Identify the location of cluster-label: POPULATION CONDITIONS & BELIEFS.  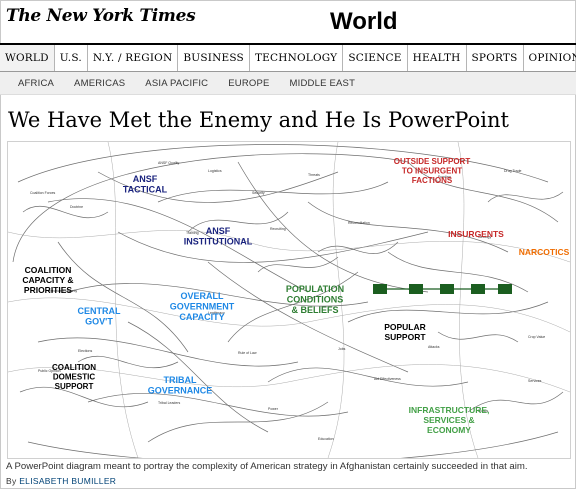
(315, 299).